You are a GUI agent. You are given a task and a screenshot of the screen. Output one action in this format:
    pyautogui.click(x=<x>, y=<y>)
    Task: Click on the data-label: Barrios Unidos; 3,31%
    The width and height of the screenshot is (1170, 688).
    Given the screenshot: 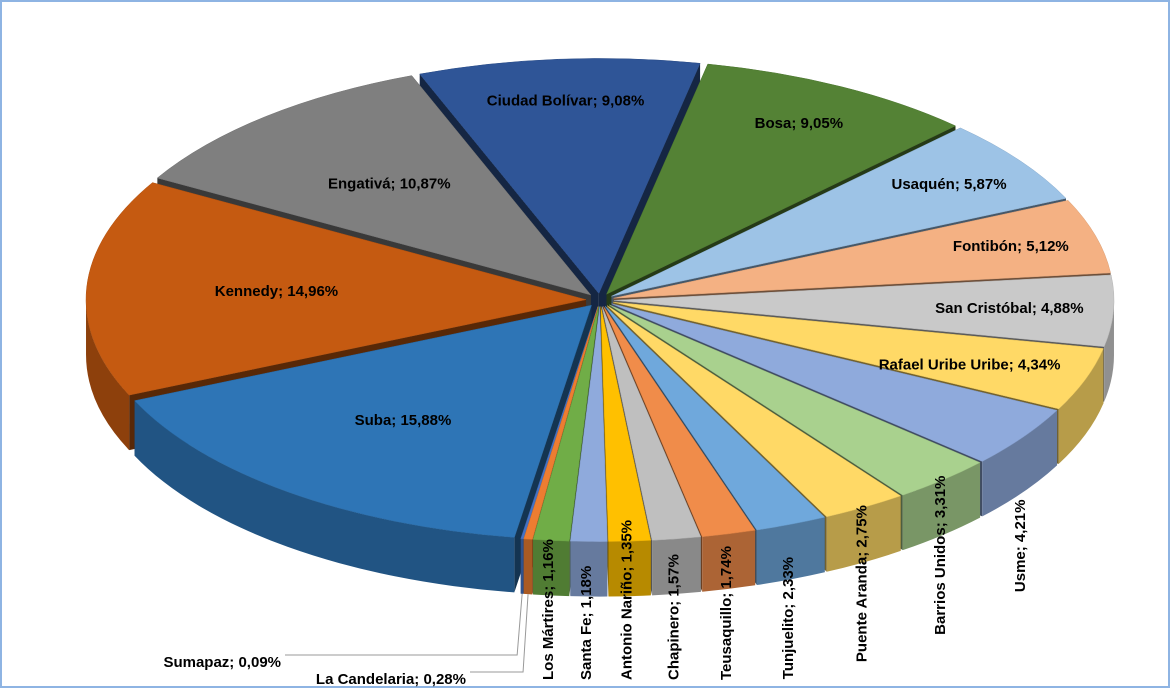 What is the action you would take?
    pyautogui.click(x=940, y=555)
    